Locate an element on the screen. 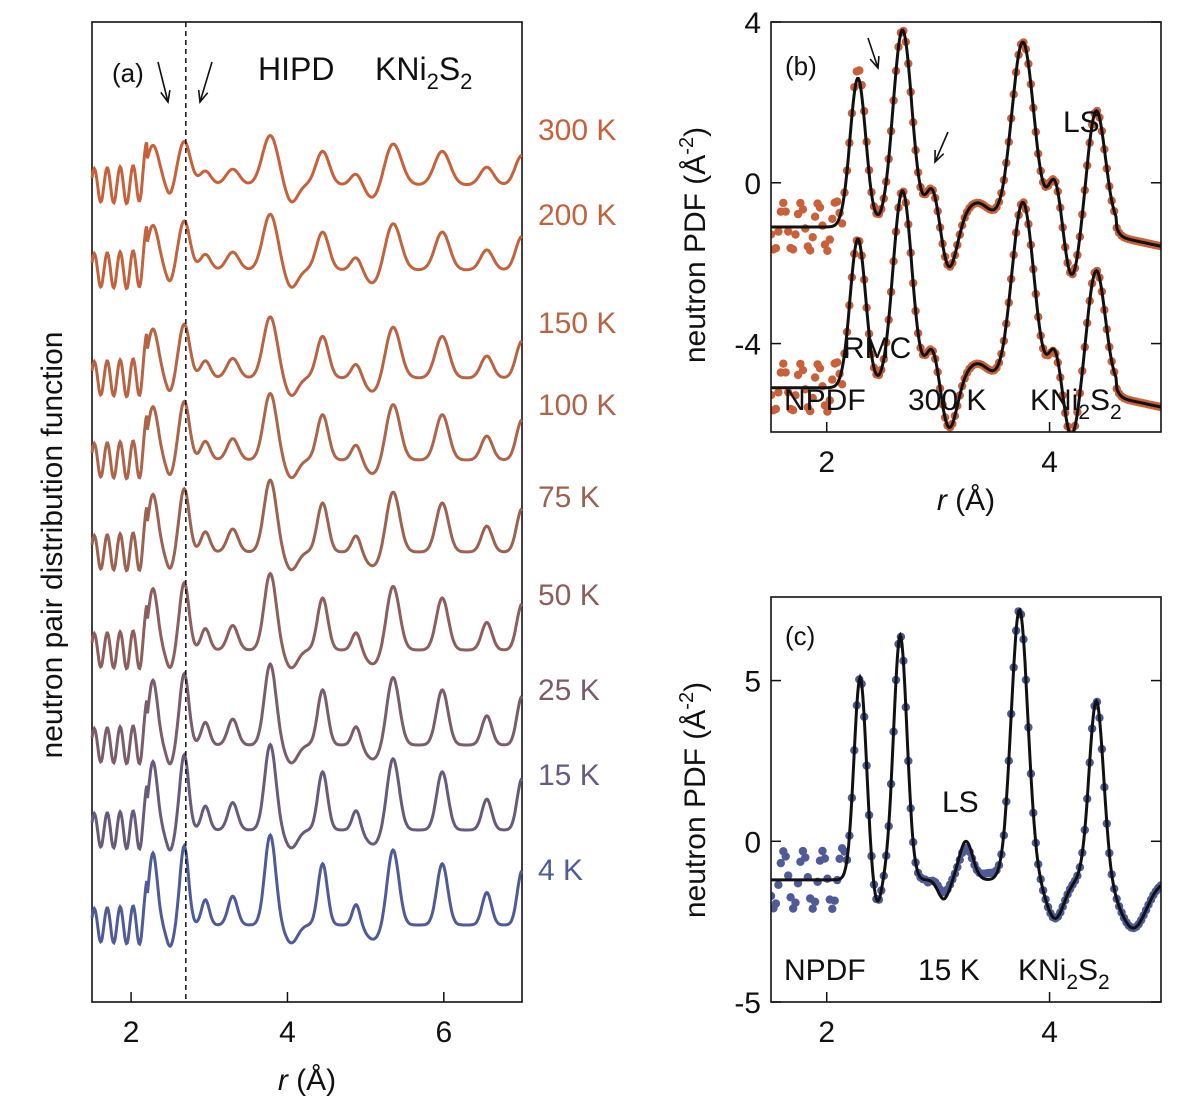 The height and width of the screenshot is (1106, 1183). series-label: 75 K is located at coordinates (569, 497).